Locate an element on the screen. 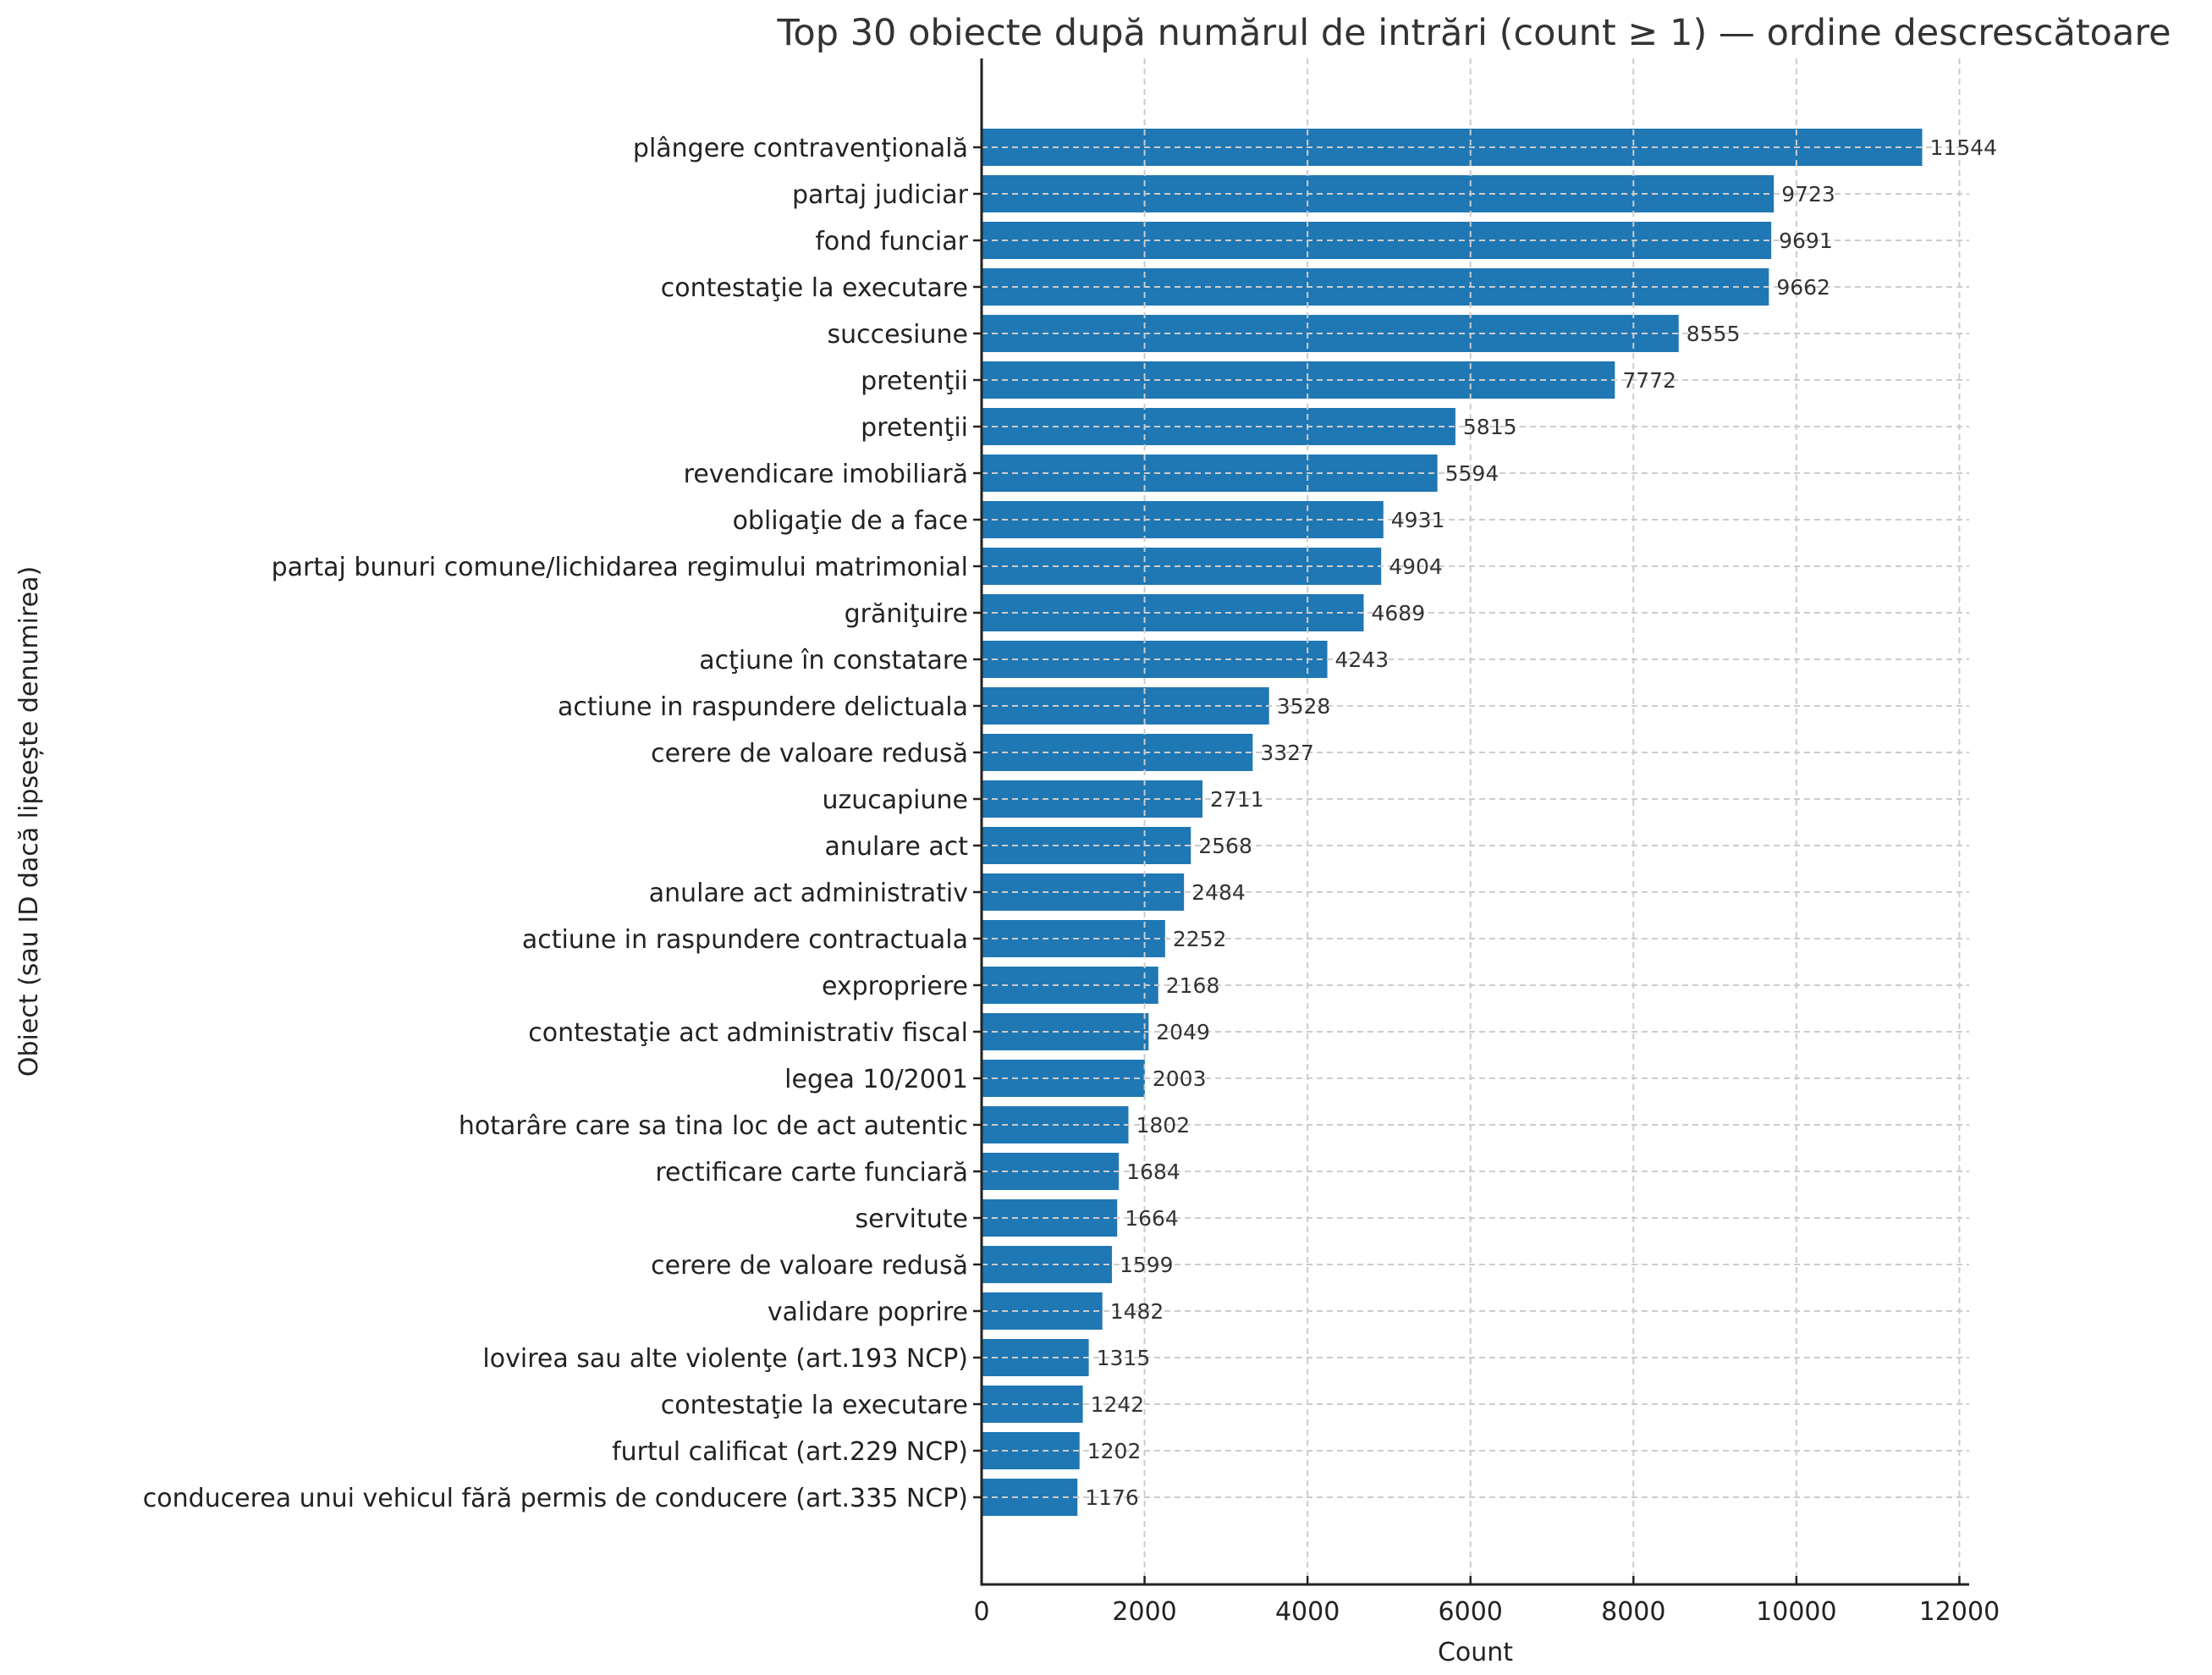  y-tick-label: rectificare carte funciară is located at coordinates (811, 1172).